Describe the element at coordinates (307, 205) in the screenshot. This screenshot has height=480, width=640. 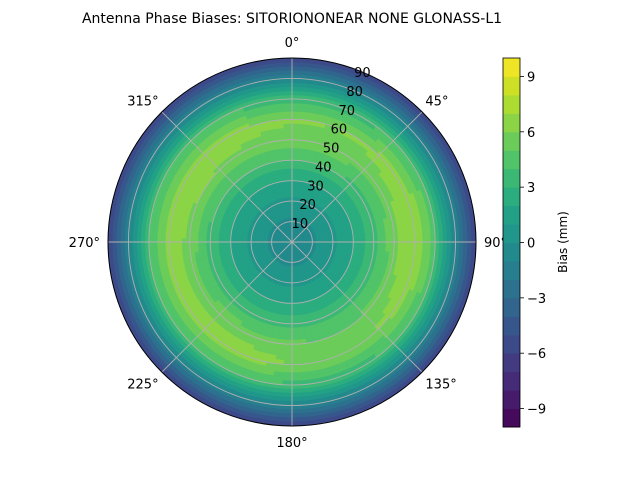
I see `radial-tick-label: 20` at that location.